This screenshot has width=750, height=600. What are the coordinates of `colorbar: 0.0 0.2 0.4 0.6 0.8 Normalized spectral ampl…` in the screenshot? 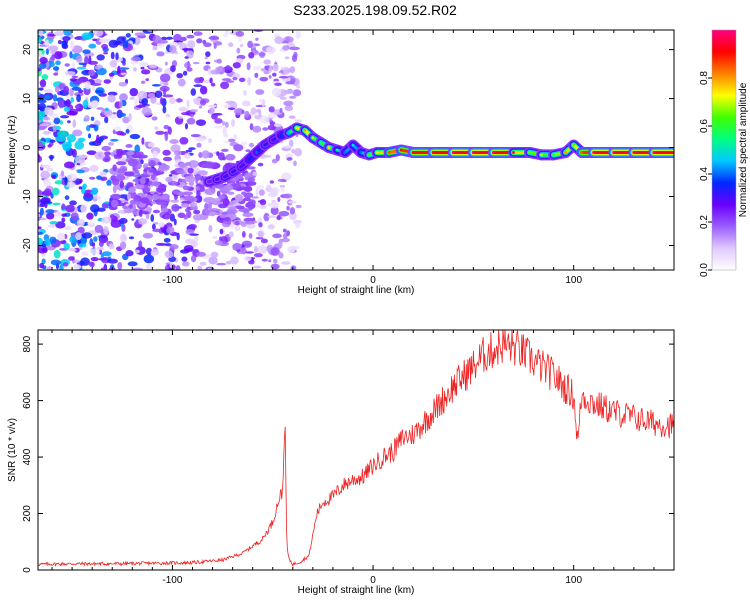 It's located at (724, 153).